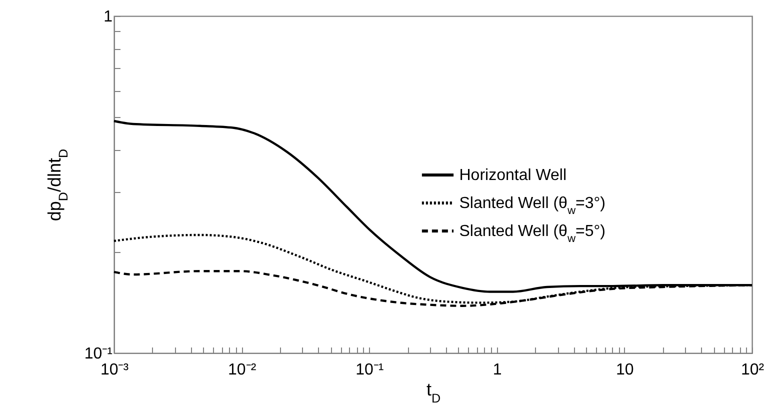 The width and height of the screenshot is (771, 410). What do you see at coordinates (433, 393) in the screenshot?
I see `x-axis-title: t$_{D}$` at bounding box center [433, 393].